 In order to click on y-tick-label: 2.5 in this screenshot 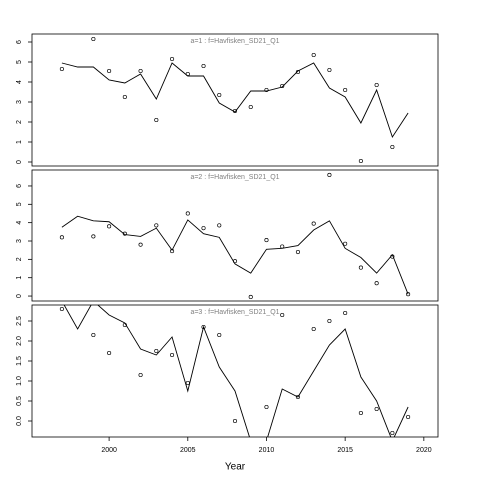, I will do `click(19, 321)`.